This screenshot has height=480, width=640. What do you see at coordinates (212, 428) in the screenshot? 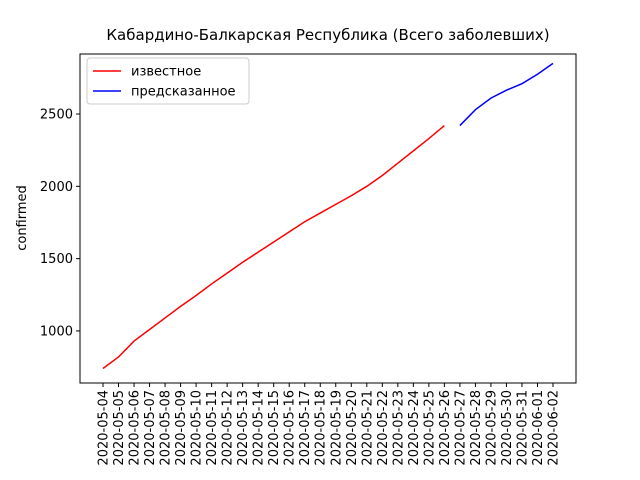
I see `x-tick-label: 2020-05-11` at bounding box center [212, 428].